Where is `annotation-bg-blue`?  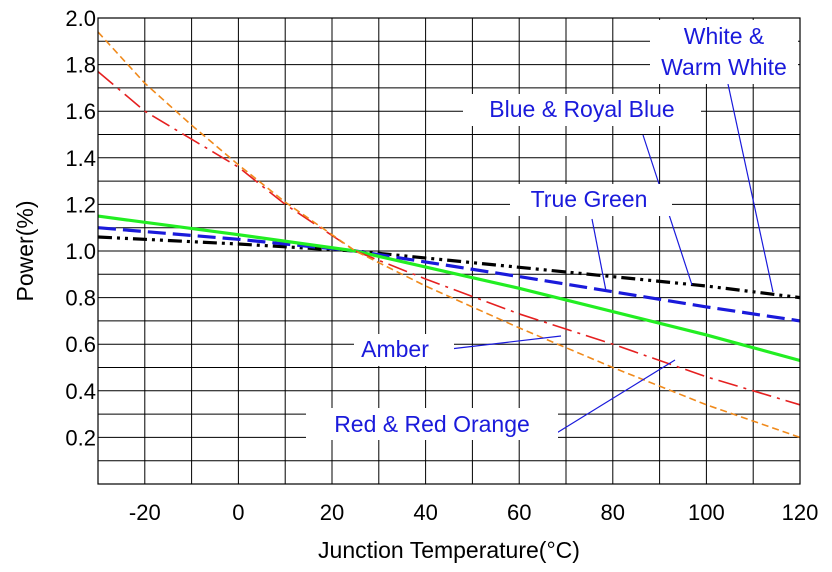 annotation-bg-blue is located at coordinates (582, 110).